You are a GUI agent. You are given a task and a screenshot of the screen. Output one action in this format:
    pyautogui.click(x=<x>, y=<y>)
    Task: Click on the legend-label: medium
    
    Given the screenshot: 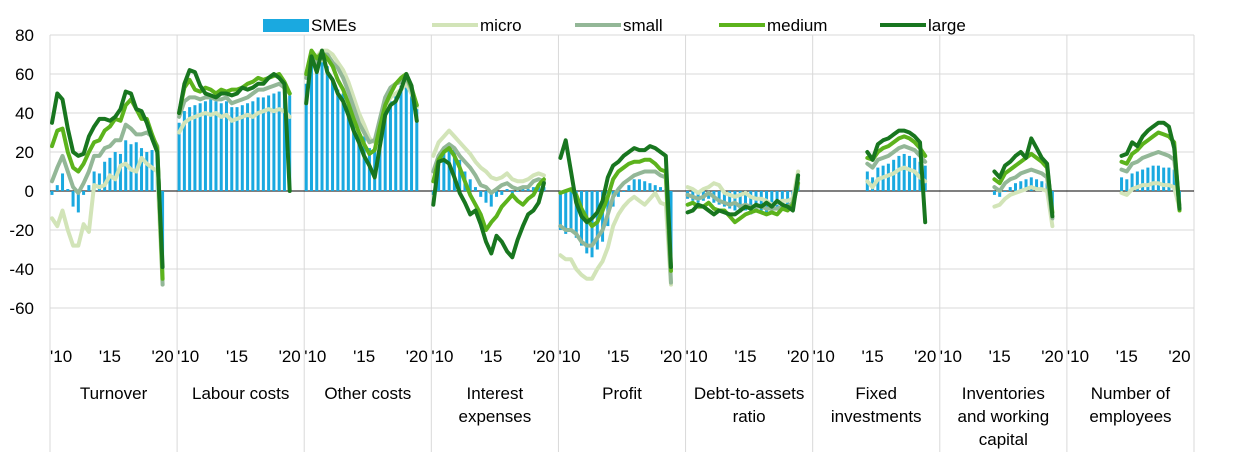 What is the action you would take?
    pyautogui.click(x=797, y=25)
    